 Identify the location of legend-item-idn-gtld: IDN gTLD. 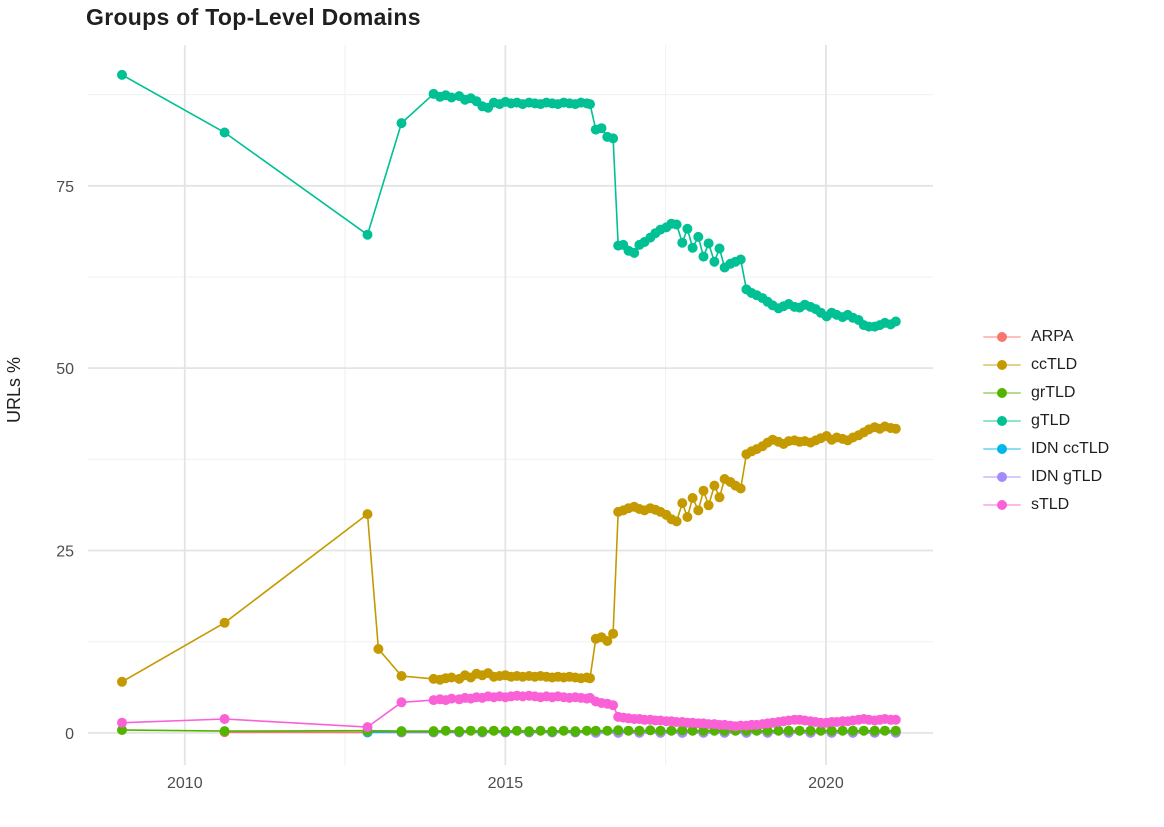
(1046, 477).